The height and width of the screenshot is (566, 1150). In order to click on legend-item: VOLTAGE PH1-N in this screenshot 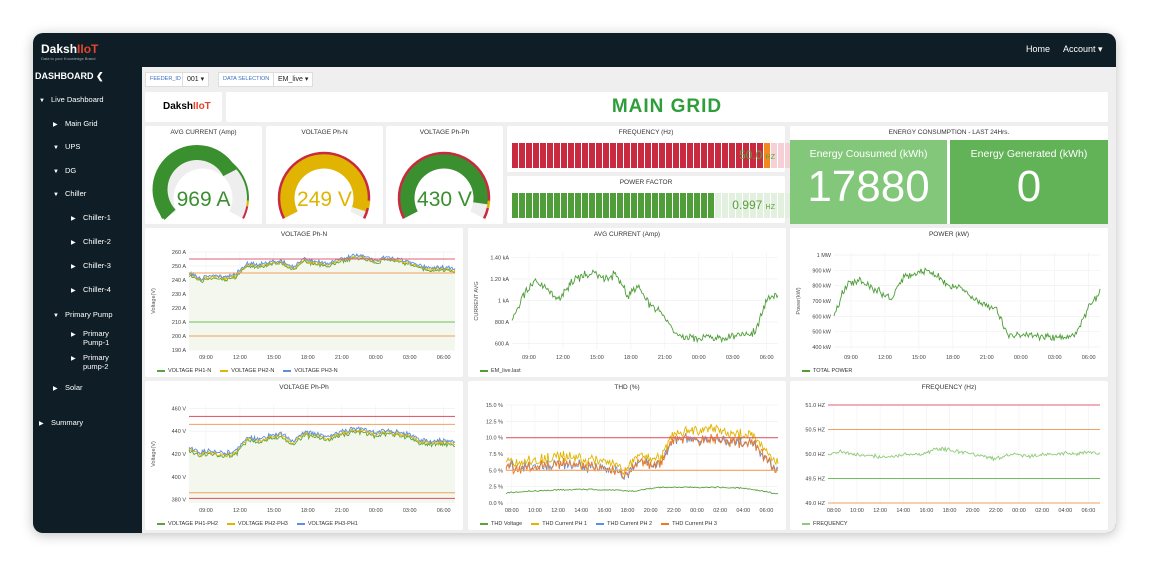, I will do `click(184, 371)`.